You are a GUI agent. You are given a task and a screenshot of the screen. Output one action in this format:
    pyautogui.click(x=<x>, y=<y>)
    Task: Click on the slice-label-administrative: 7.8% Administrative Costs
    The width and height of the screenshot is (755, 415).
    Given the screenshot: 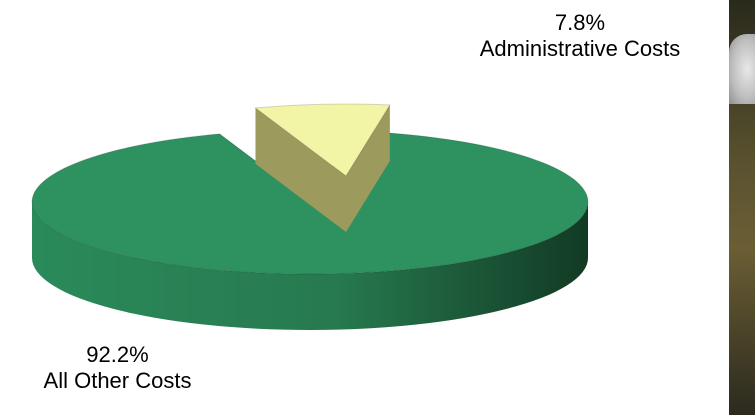 What is the action you would take?
    pyautogui.click(x=580, y=36)
    